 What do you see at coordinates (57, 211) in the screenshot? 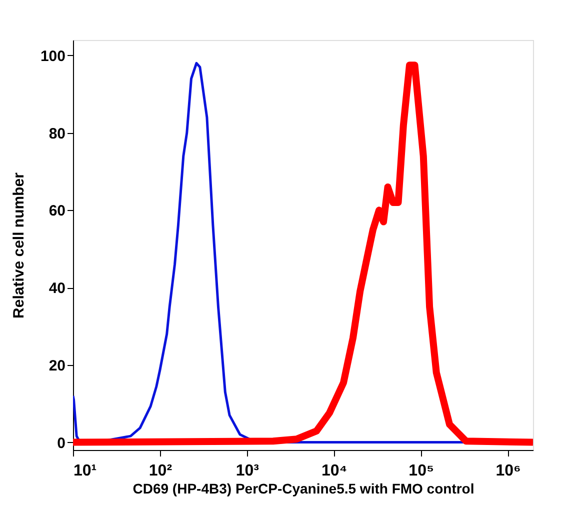
I see `y-tick-label: 60` at bounding box center [57, 211].